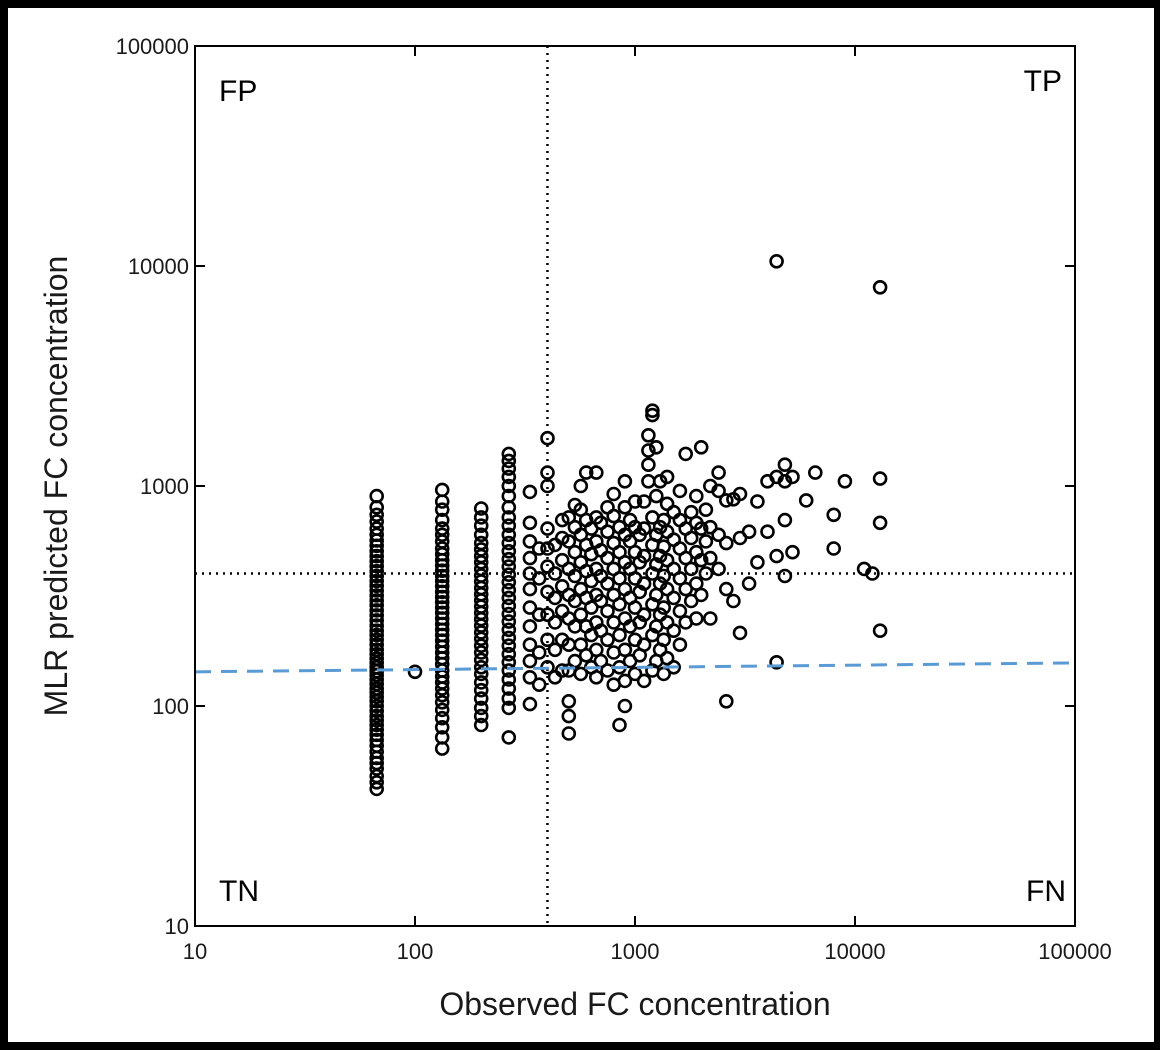 This screenshot has height=1050, width=1160. I want to click on quadrant-label-tp: TP, so click(1043, 81).